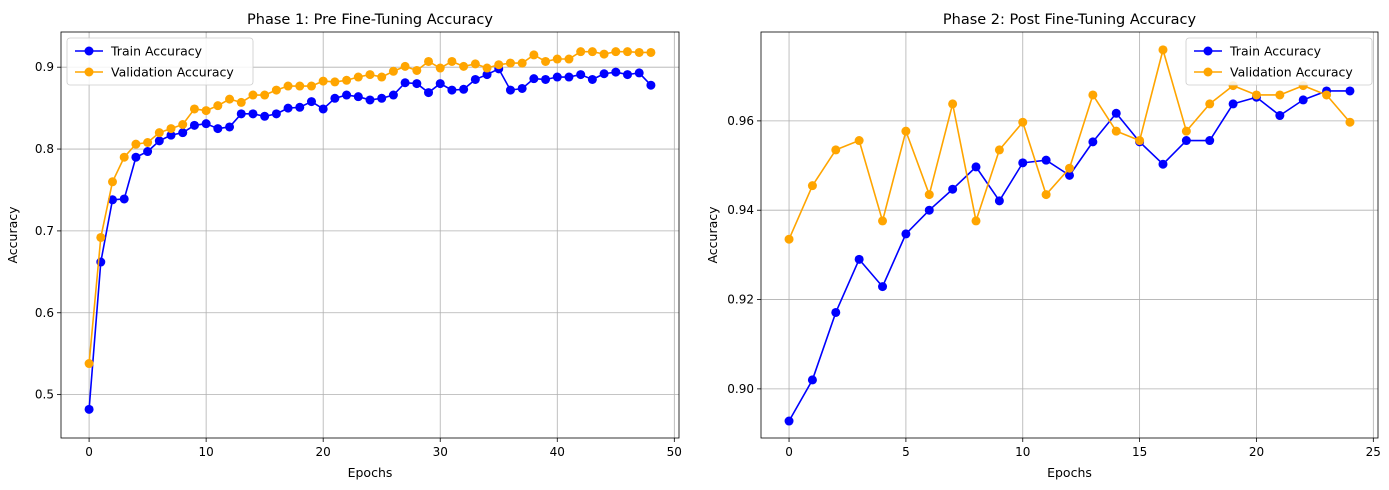  What do you see at coordinates (172, 72) in the screenshot?
I see `legend-label: Validation Accuracy` at bounding box center [172, 72].